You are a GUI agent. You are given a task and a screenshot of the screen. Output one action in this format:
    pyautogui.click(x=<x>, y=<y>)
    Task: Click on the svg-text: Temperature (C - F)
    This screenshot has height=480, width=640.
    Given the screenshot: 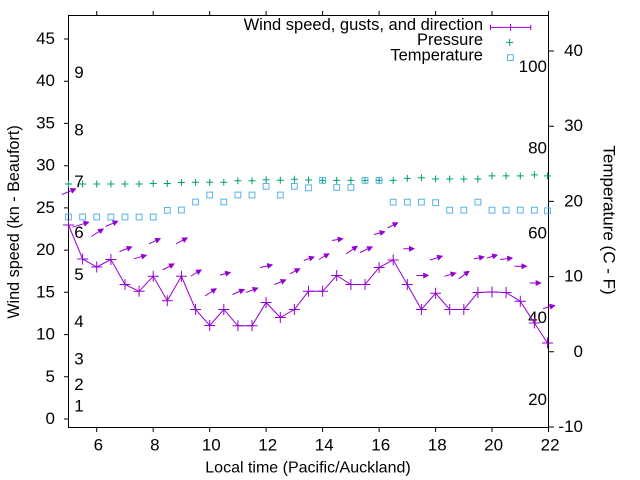 What is the action you would take?
    pyautogui.click(x=609, y=219)
    